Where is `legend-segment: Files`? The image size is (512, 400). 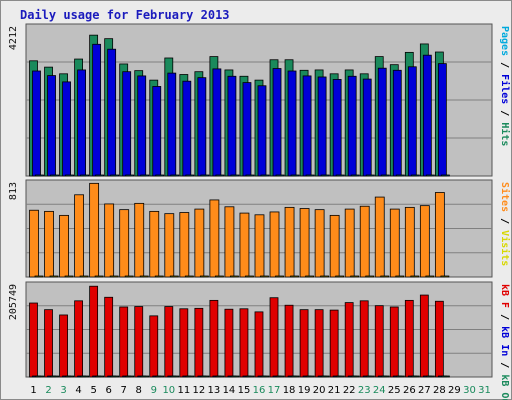
legend-segment: Files is located at coordinates (505, 89).